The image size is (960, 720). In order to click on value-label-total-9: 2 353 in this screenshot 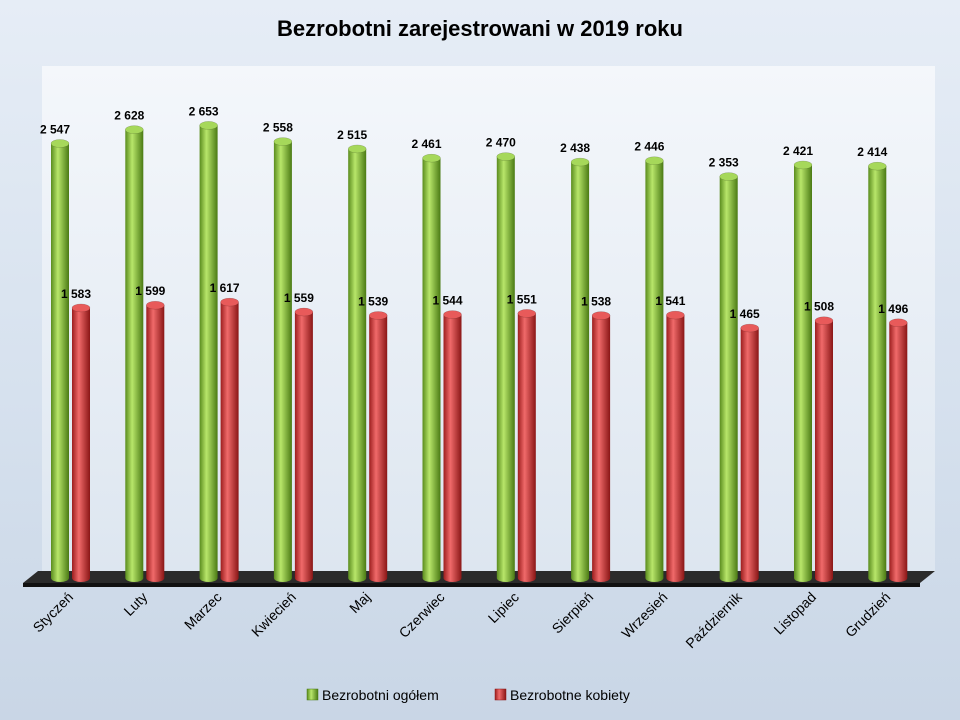, I will do `click(724, 163)`.